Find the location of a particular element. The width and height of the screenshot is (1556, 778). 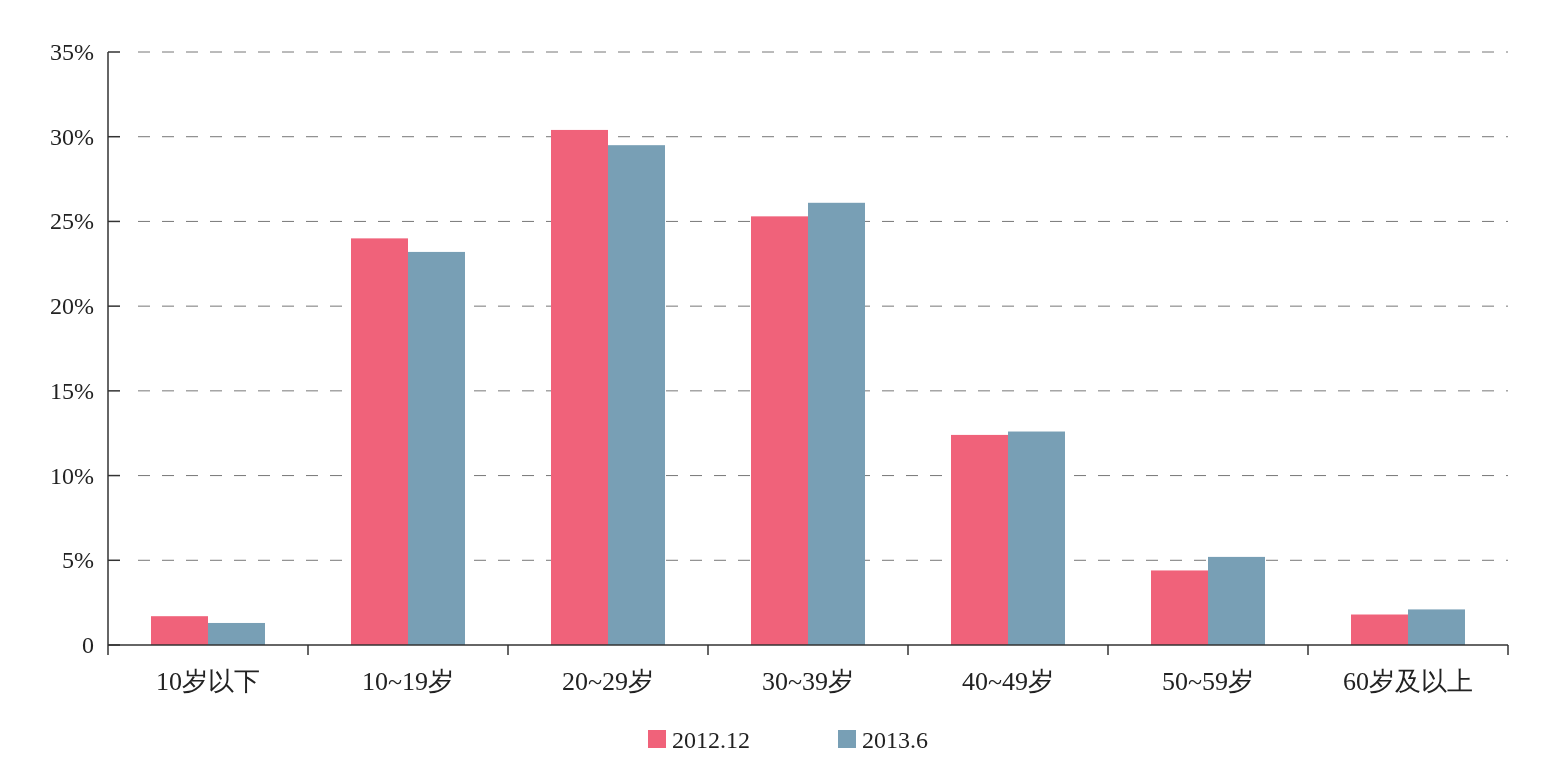

legend-label: 2012.12 is located at coordinates (711, 740).